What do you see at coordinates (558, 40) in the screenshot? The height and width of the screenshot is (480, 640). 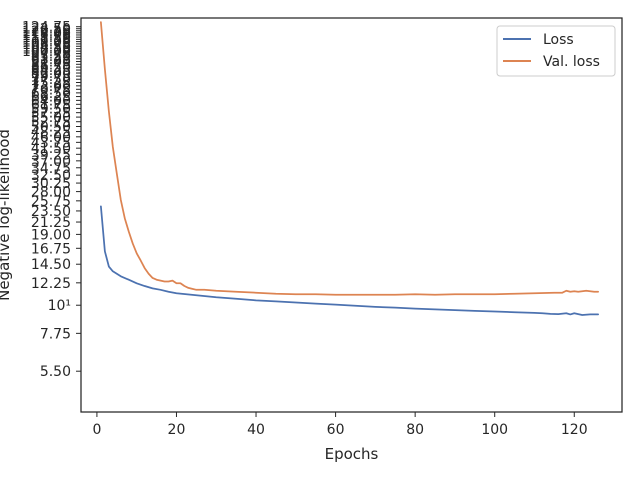 I see `legend-entry: Loss` at bounding box center [558, 40].